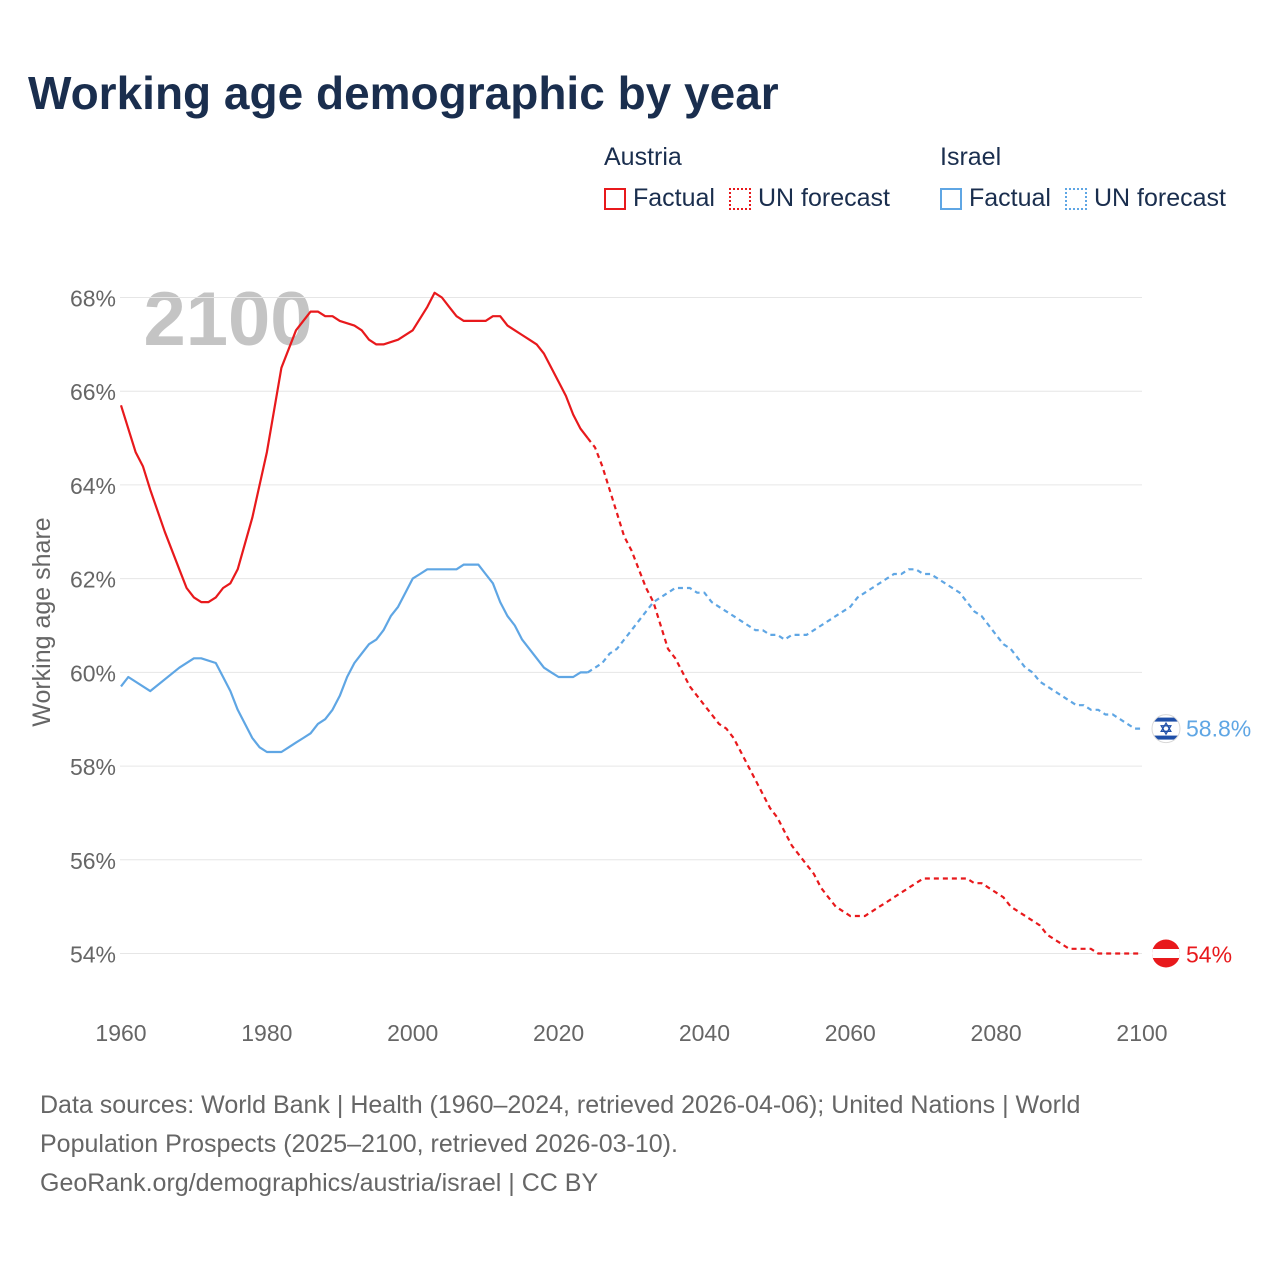 This screenshot has height=1280, width=1280. What do you see at coordinates (996, 1033) in the screenshot?
I see `x-tick-label: 2080` at bounding box center [996, 1033].